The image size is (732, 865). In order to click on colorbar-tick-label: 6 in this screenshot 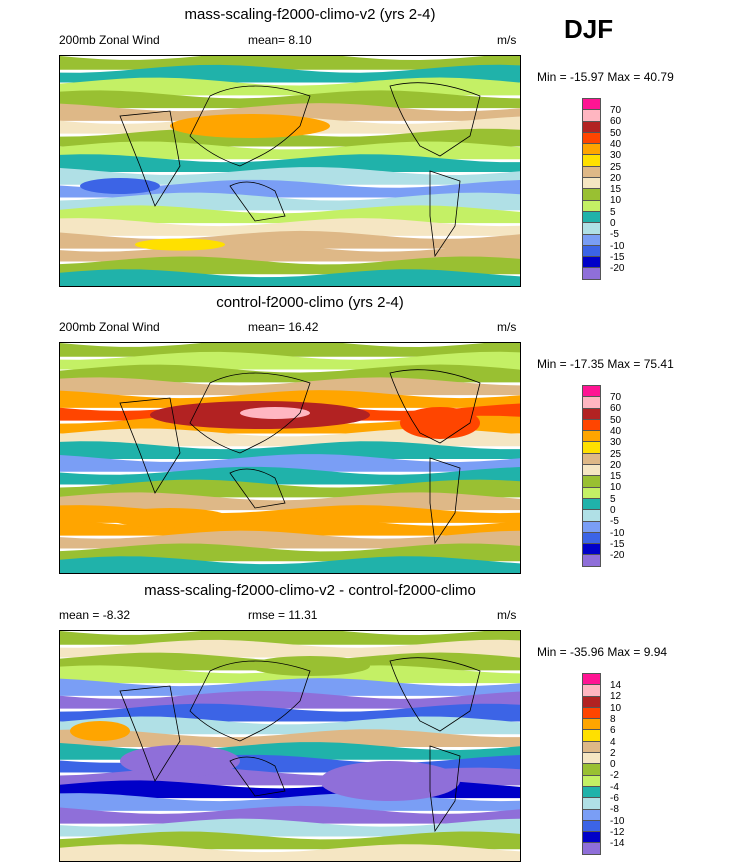, I will do `click(613, 731)`.